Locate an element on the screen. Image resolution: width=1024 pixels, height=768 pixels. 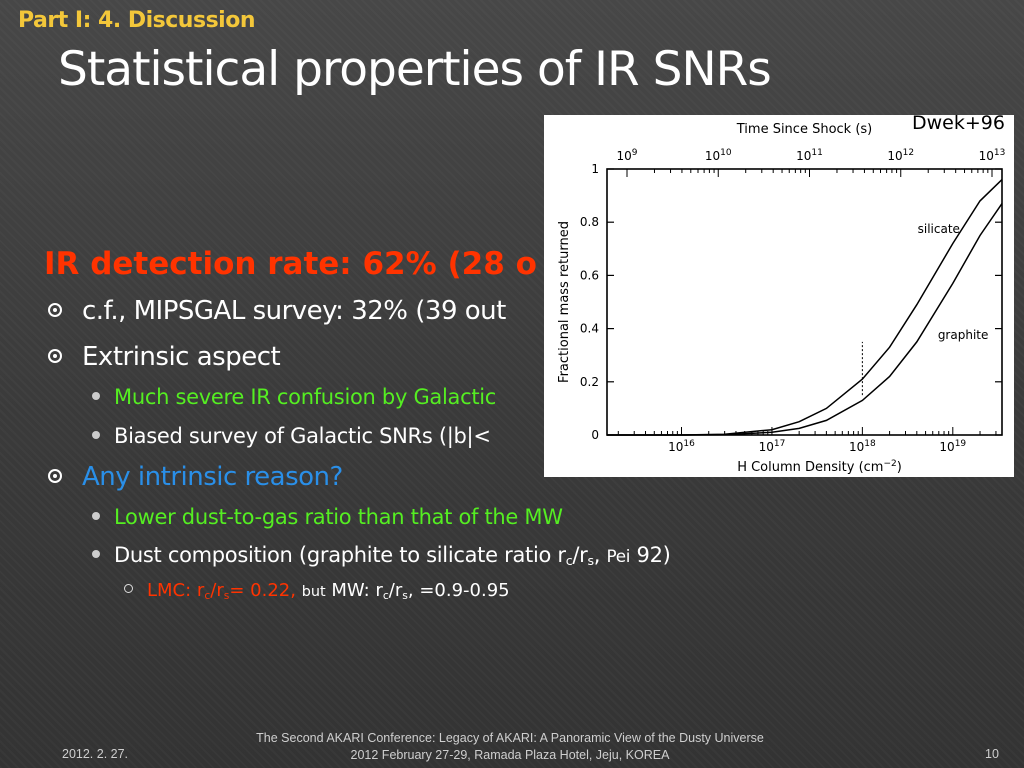
y-tick-label: 1 is located at coordinates (595, 169).